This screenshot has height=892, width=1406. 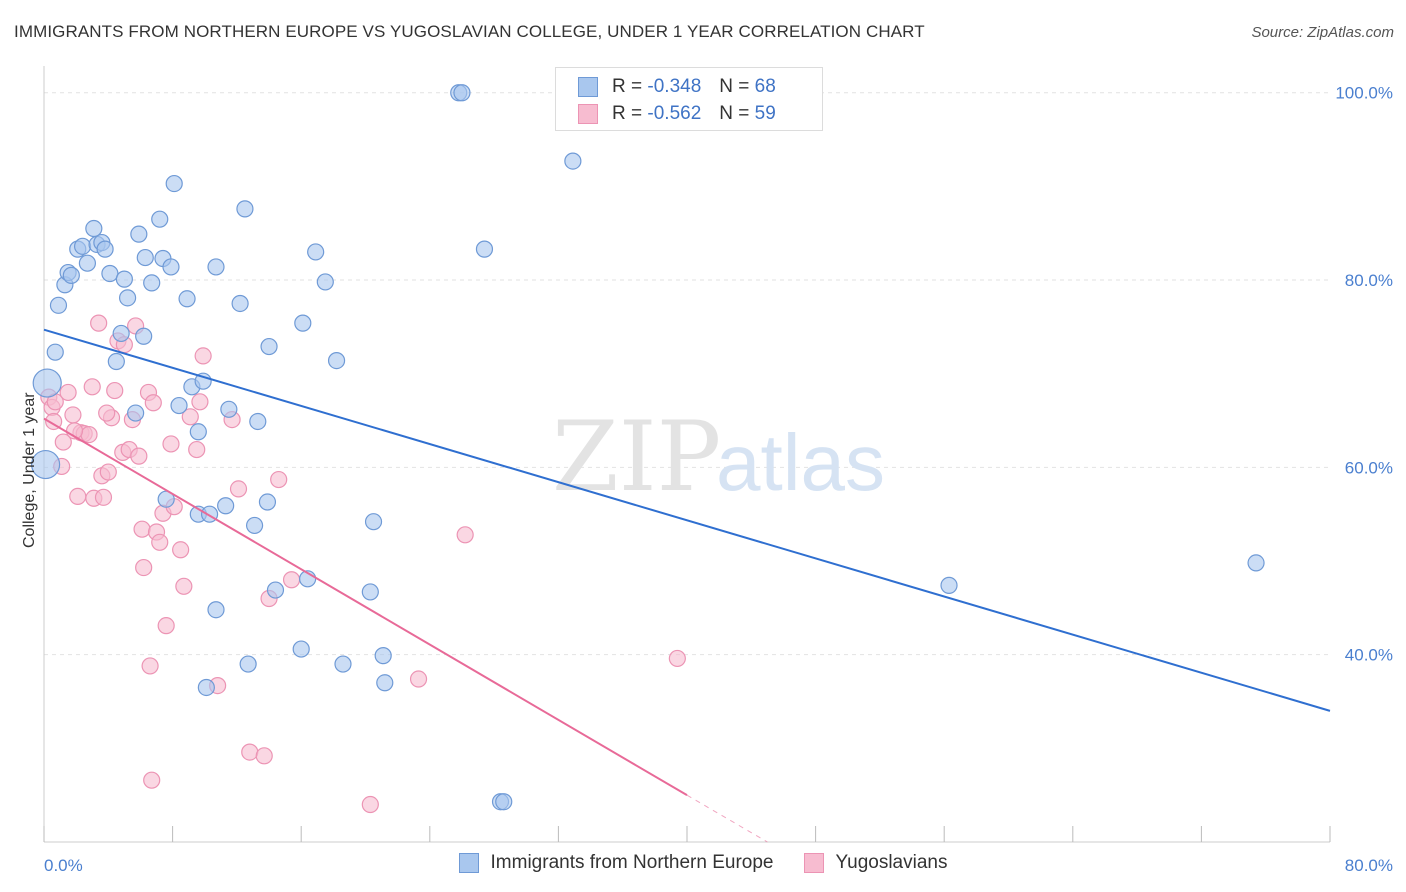 I want to click on y-tick-label: 100.0%, so click(x=1364, y=93).